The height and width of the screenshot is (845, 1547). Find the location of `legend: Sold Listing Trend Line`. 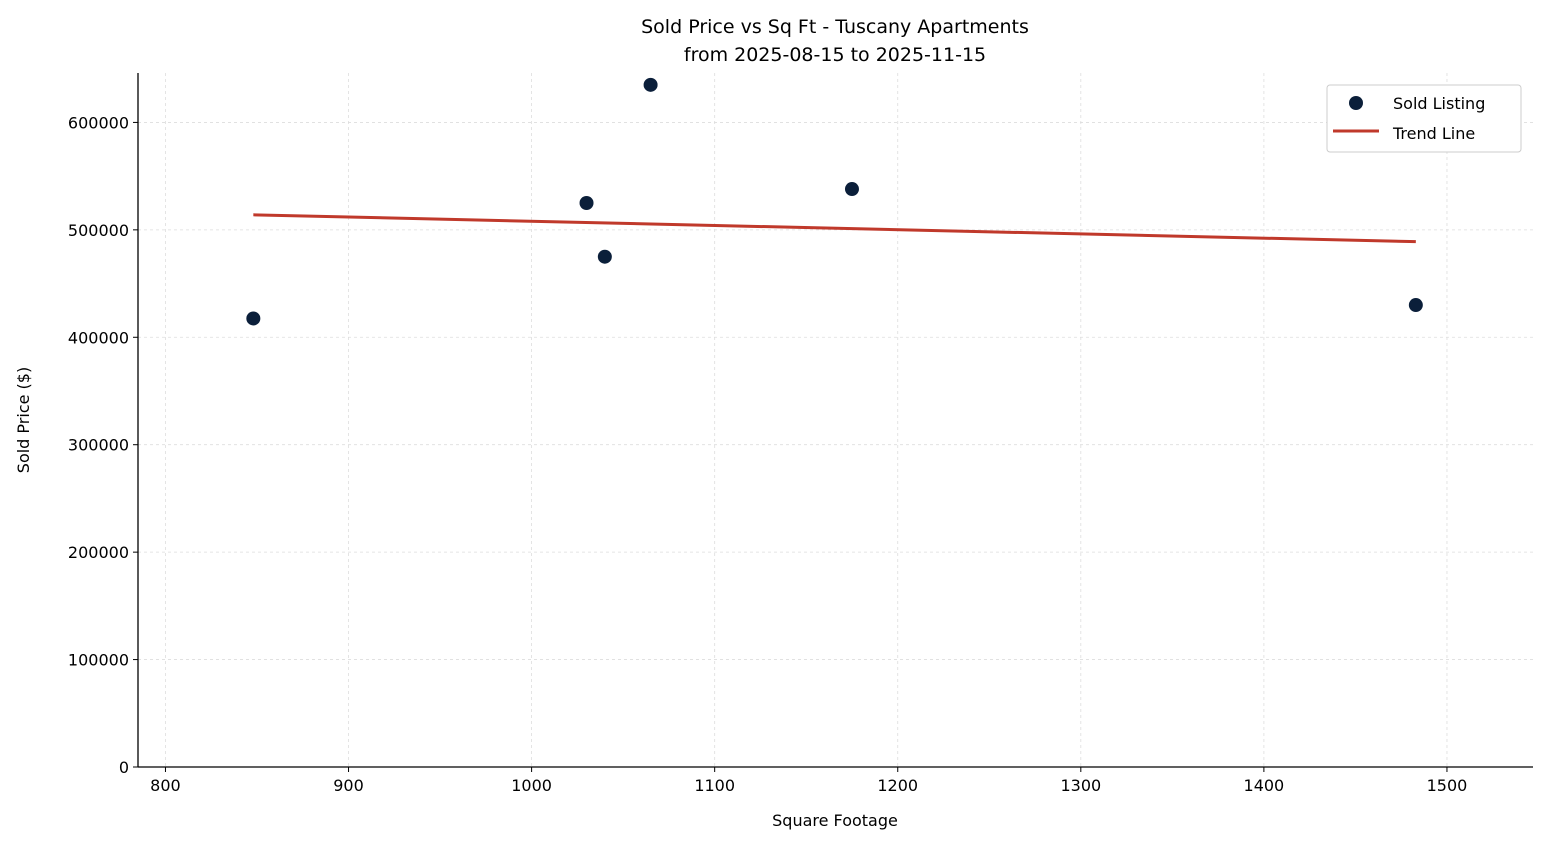

legend: Sold Listing Trend Line is located at coordinates (1424, 118).